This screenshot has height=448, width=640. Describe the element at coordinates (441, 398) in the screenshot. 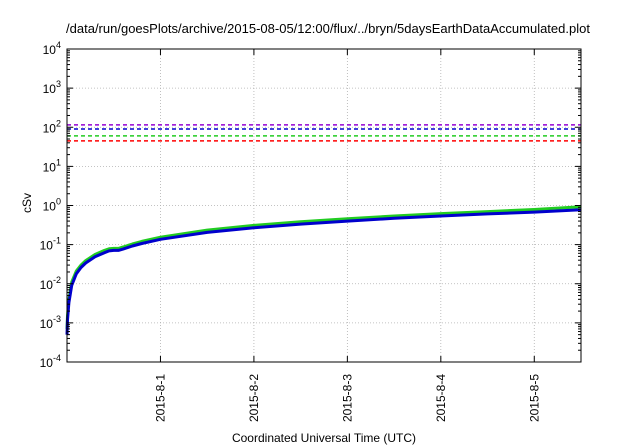

I see `x-tick-label: 2015-8-4` at that location.